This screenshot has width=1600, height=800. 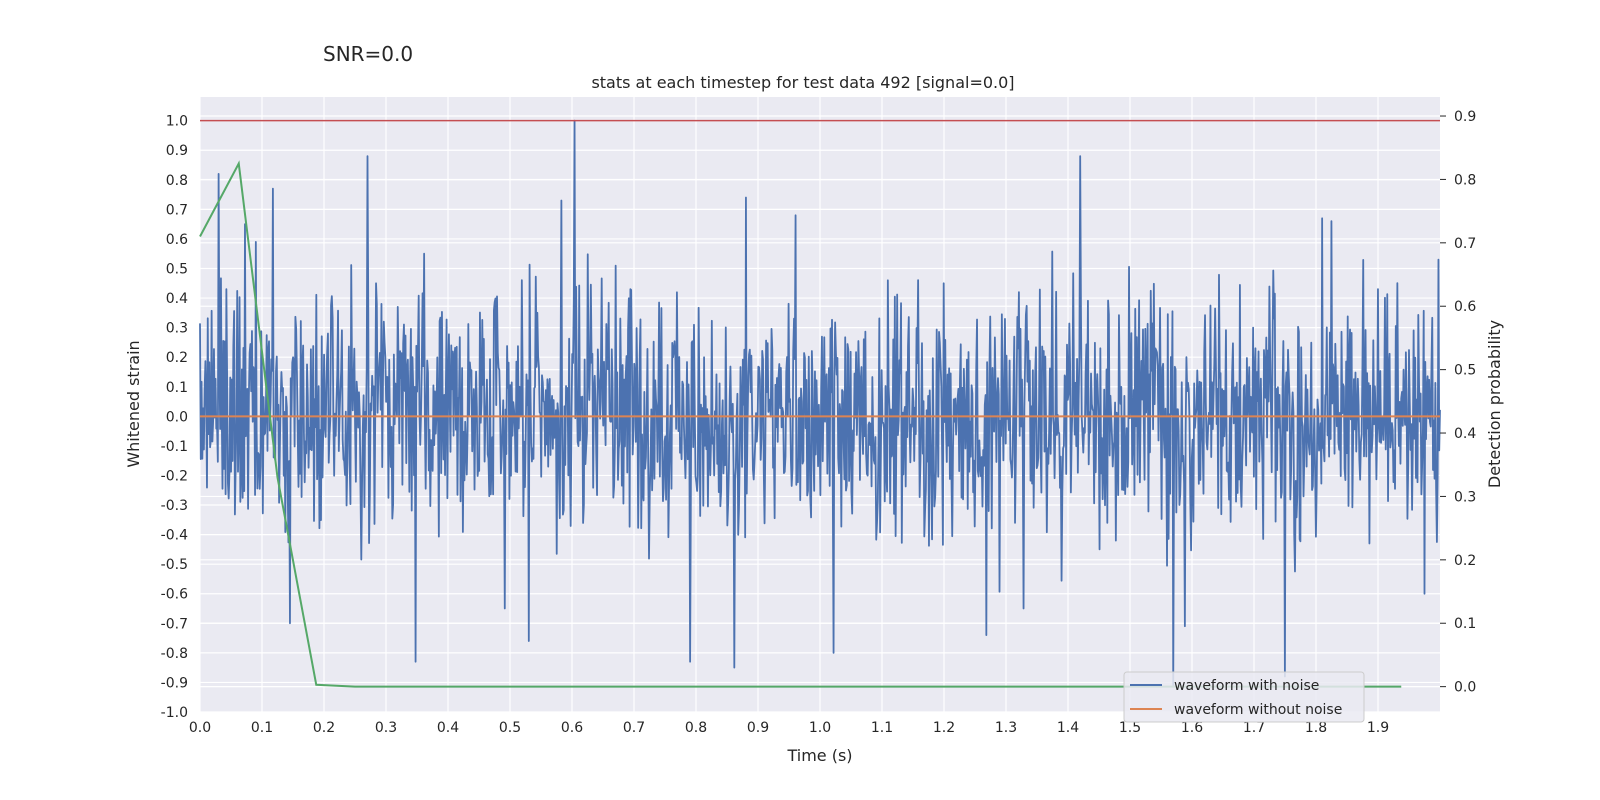 What do you see at coordinates (1068, 728) in the screenshot?
I see `x-tick-label: 1.4` at bounding box center [1068, 728].